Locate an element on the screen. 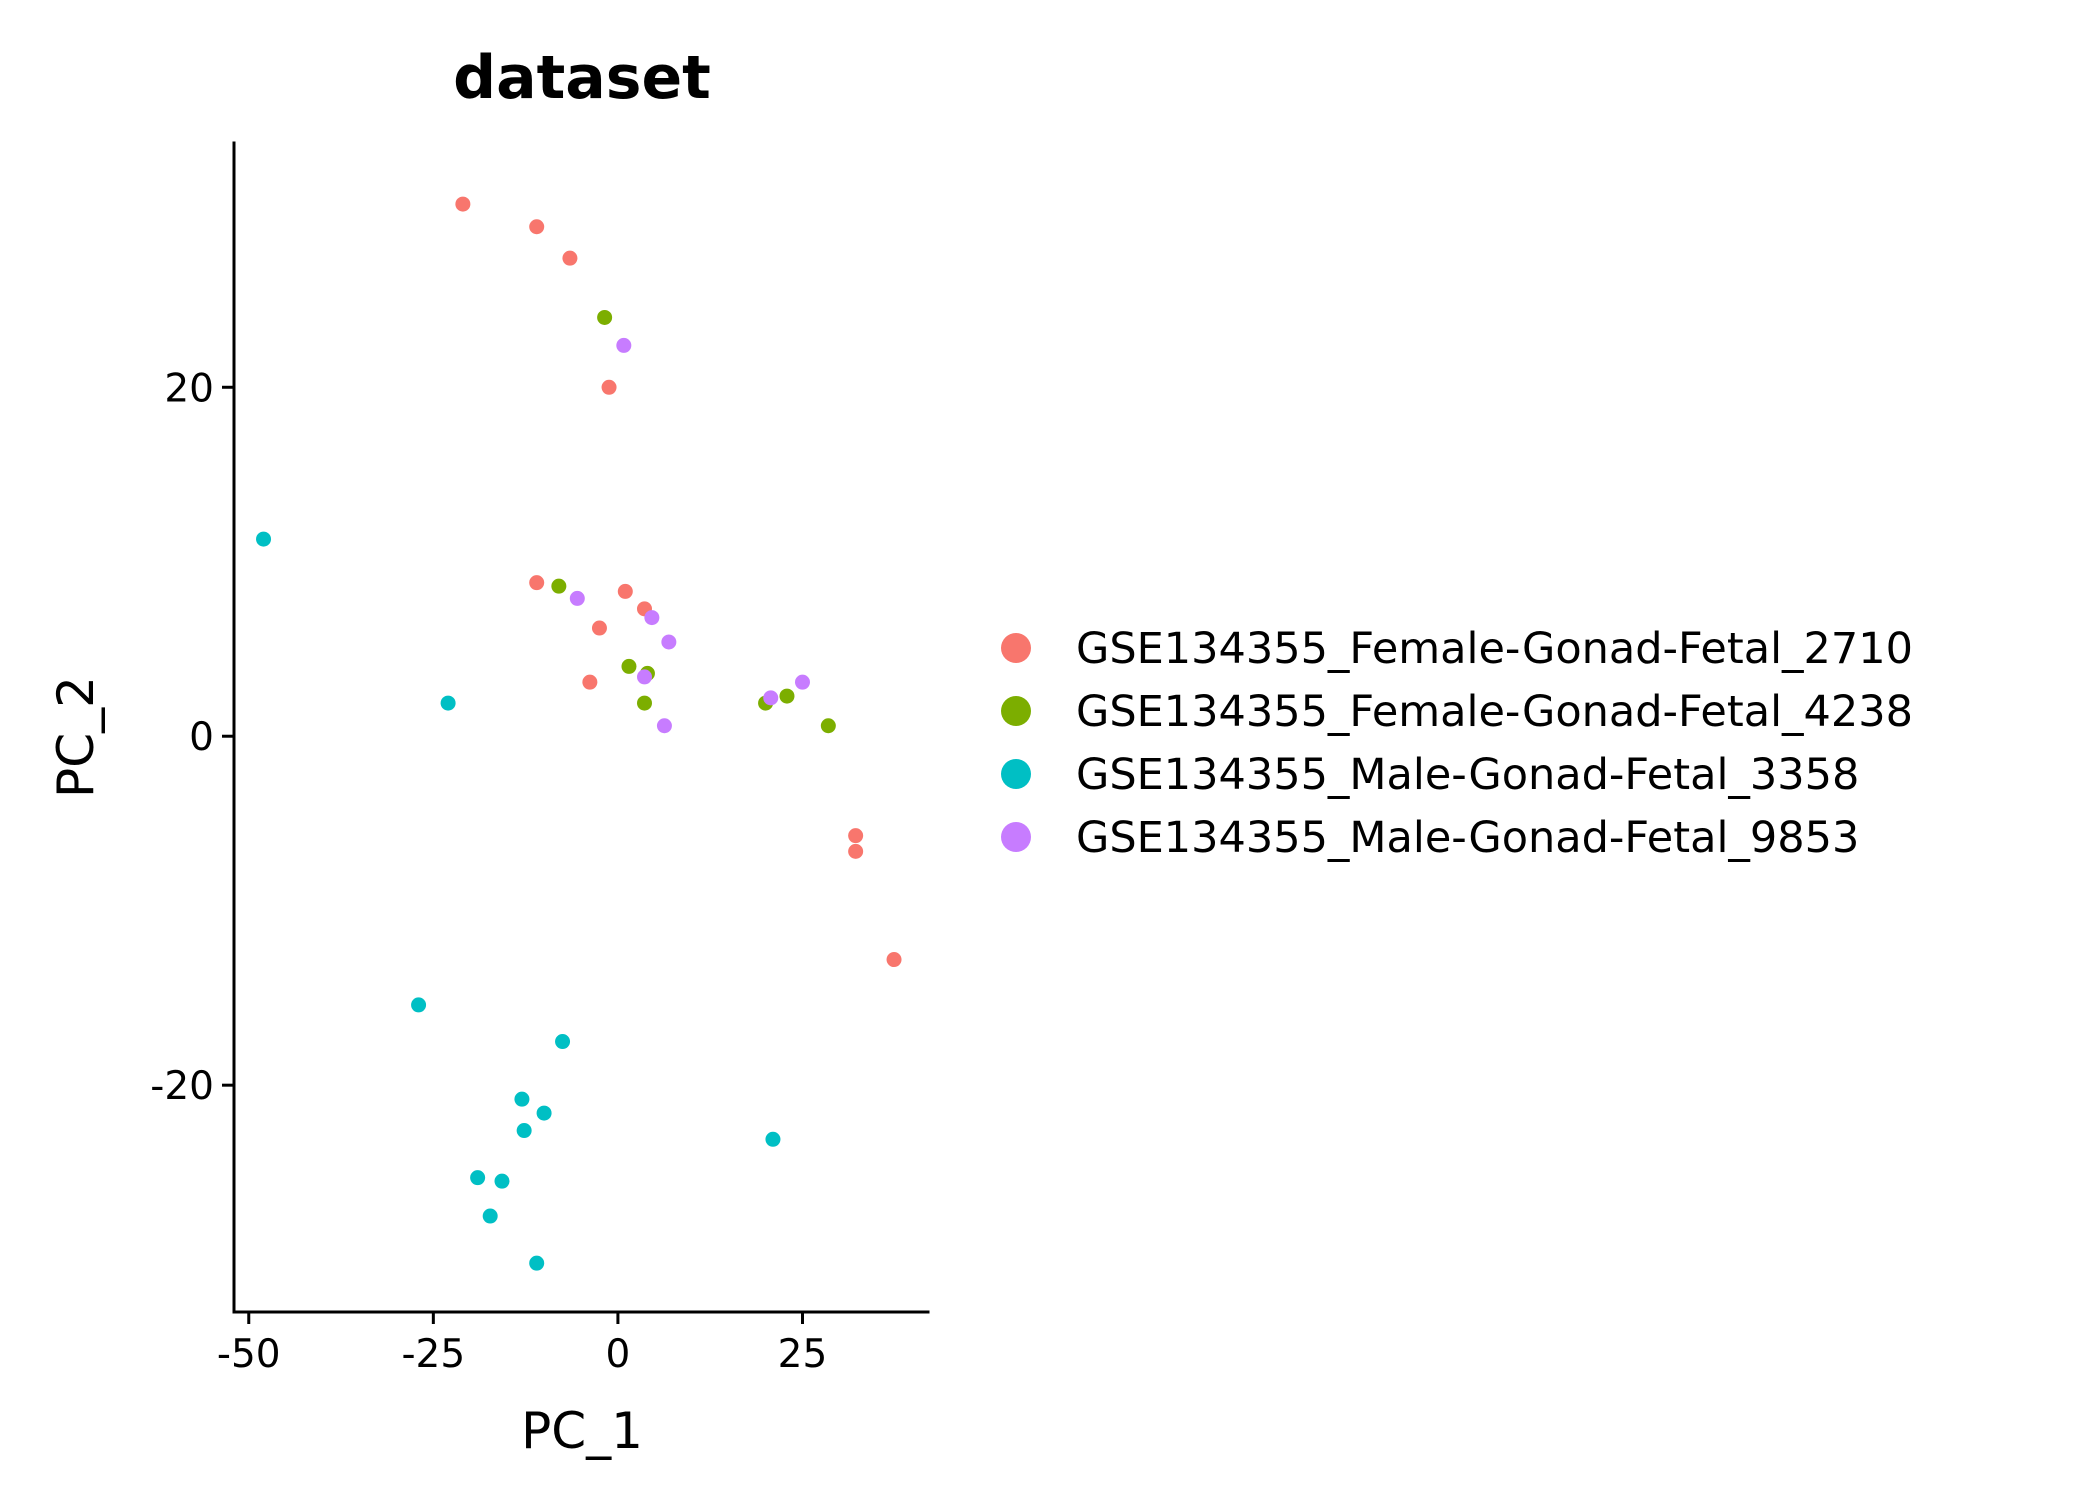 Image resolution: width=2100 pixels, height=1500 pixels. x-tick-label: 0 is located at coordinates (618, 1354).